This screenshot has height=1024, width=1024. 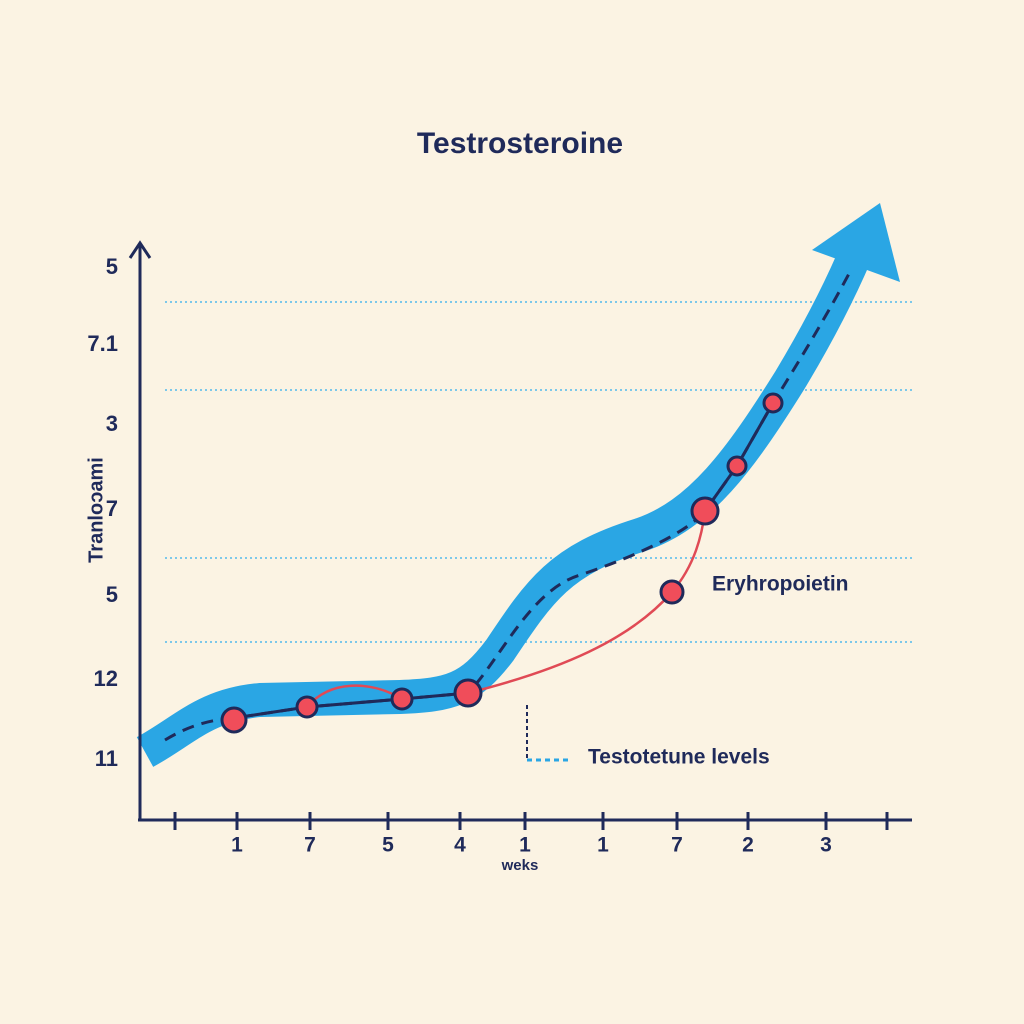 What do you see at coordinates (520, 143) in the screenshot?
I see `chart-title: Testrosteroine` at bounding box center [520, 143].